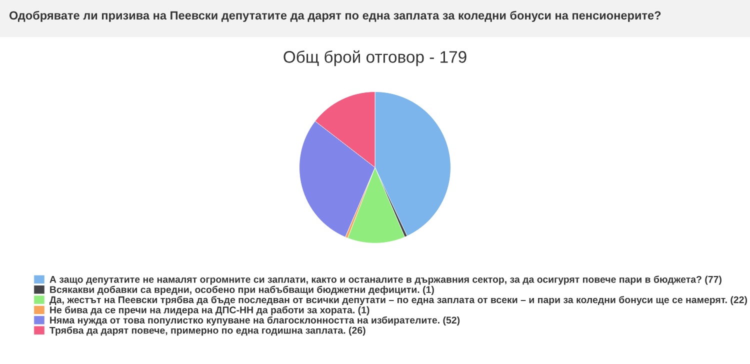  Describe the element at coordinates (210, 311) in the screenshot. I see `legend-label: Не бива да се пречи на лидера на ДПС-НН да работи за хората. (1)` at that location.